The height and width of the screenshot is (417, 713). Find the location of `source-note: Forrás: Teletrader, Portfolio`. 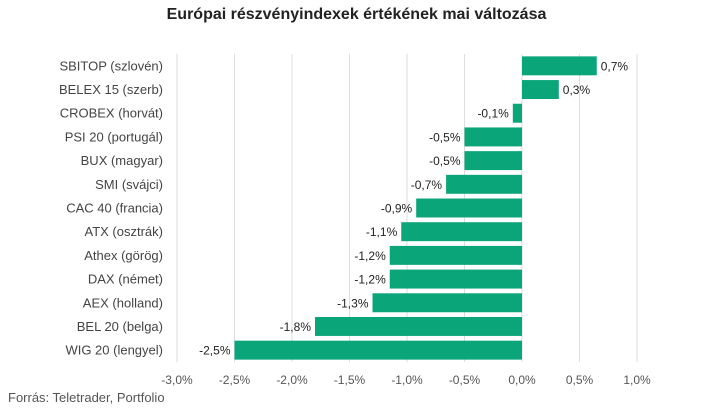

source-note: Forrás: Teletrader, Portfolio is located at coordinates (86, 397).